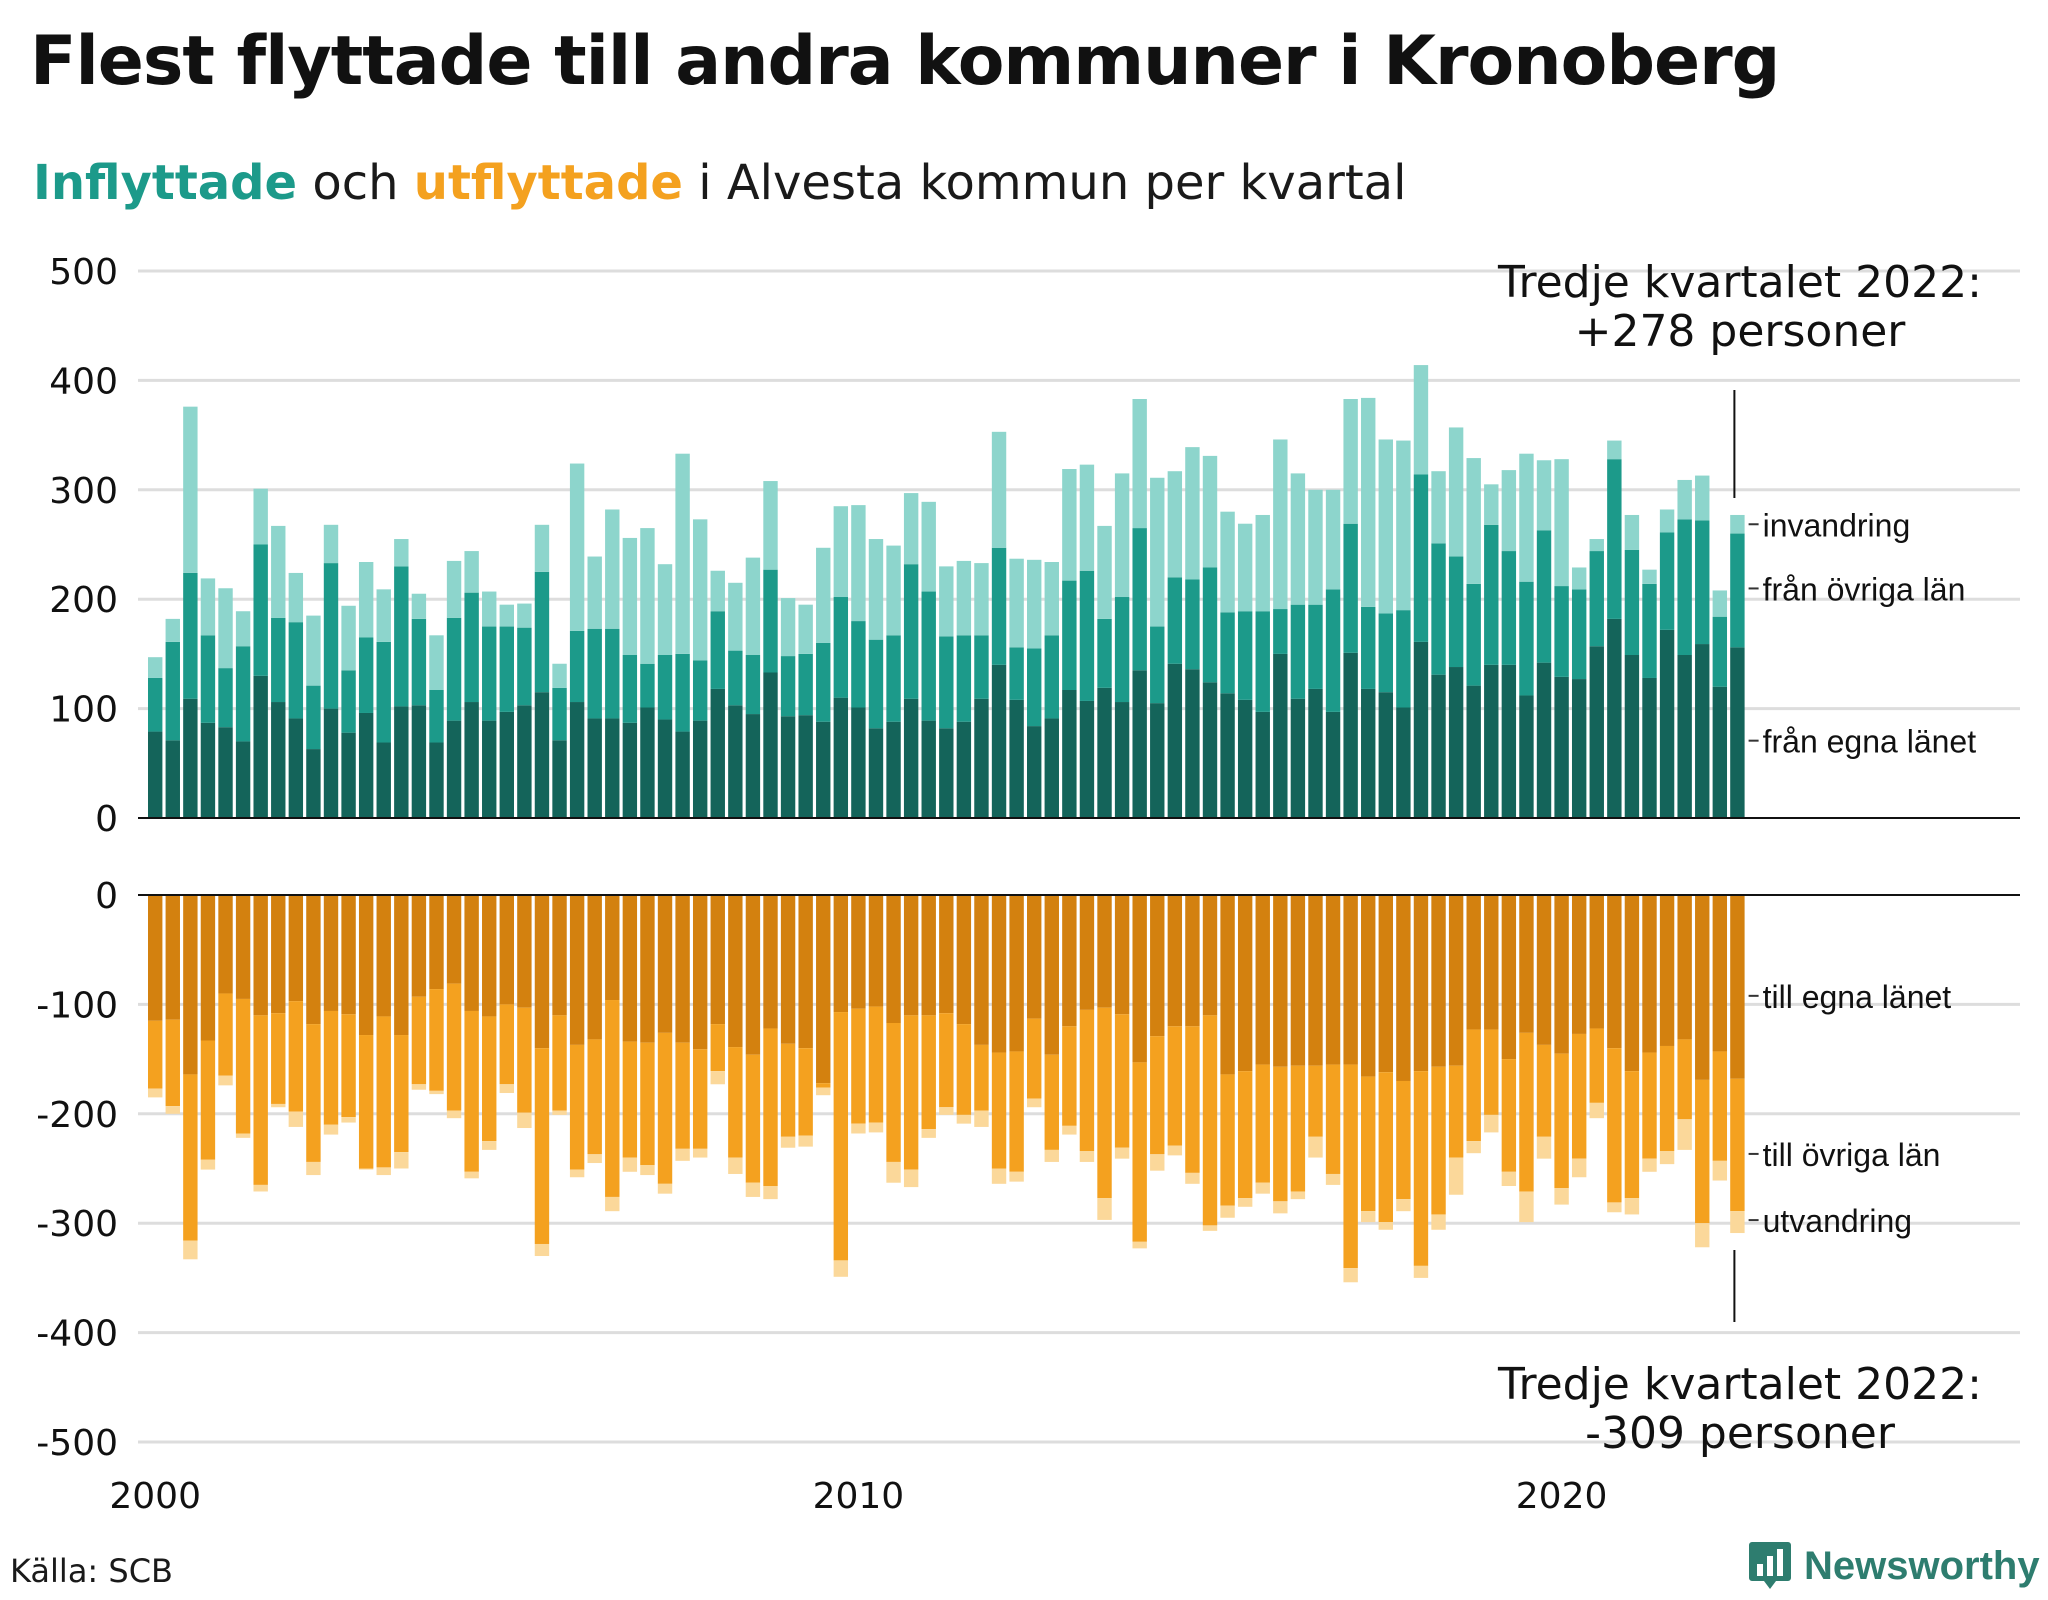 This screenshot has width=2048, height=1600. I want to click on annotation-top-line1: Tredje kvartalet 2022:, so click(1739, 282).